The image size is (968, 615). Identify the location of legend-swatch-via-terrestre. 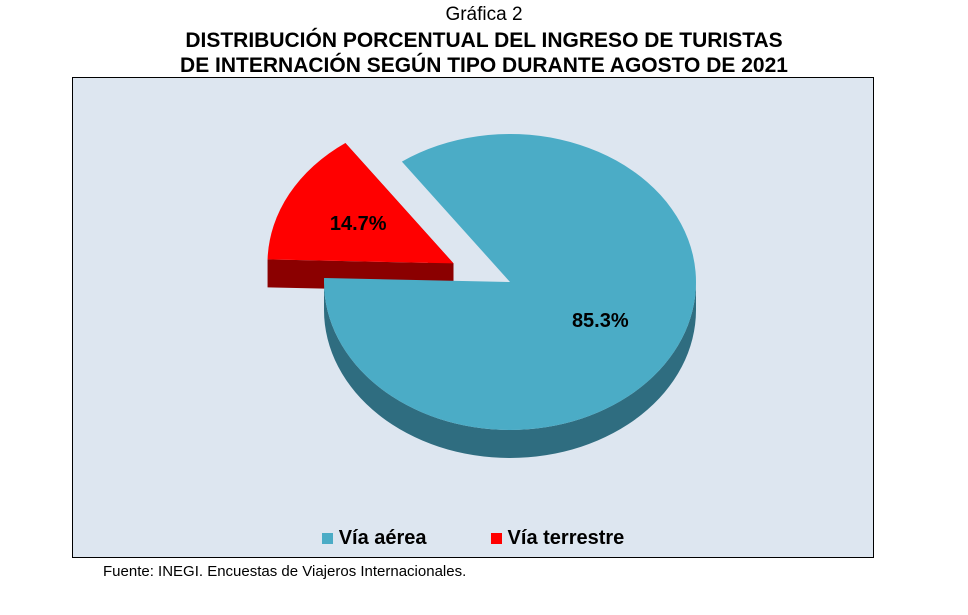
(496, 538).